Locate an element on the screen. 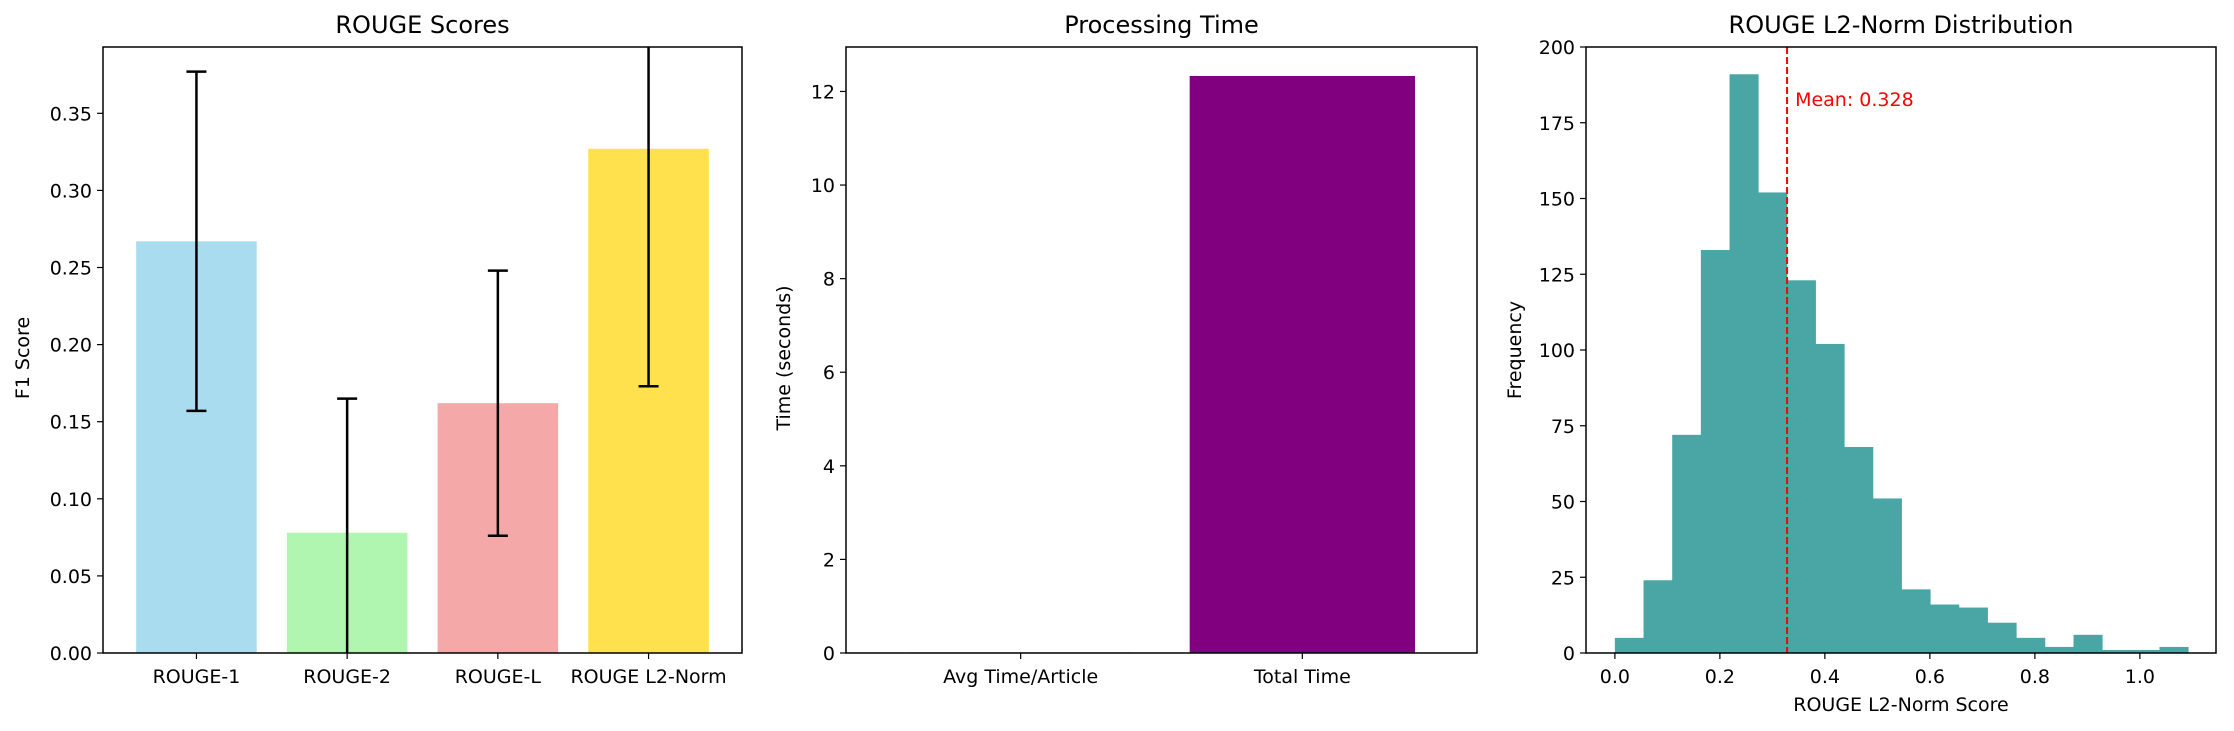  y-tick-label: 0.00 is located at coordinates (71, 654).